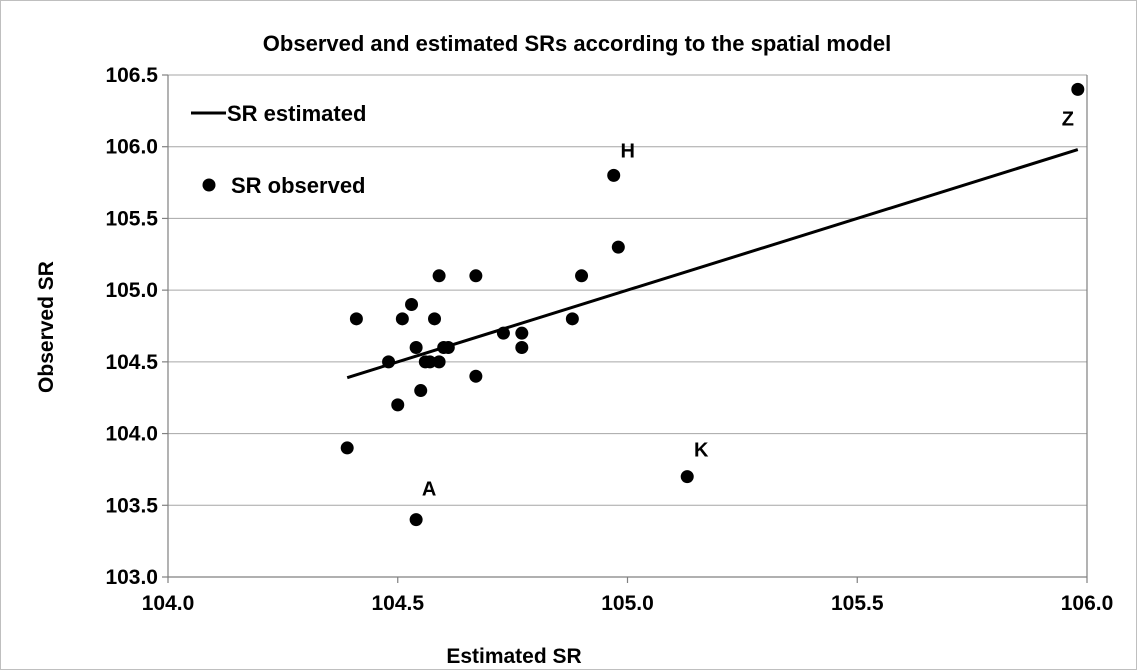 This screenshot has height=670, width=1137. Describe the element at coordinates (46, 327) in the screenshot. I see `y-axis-title: Observed SR` at that location.